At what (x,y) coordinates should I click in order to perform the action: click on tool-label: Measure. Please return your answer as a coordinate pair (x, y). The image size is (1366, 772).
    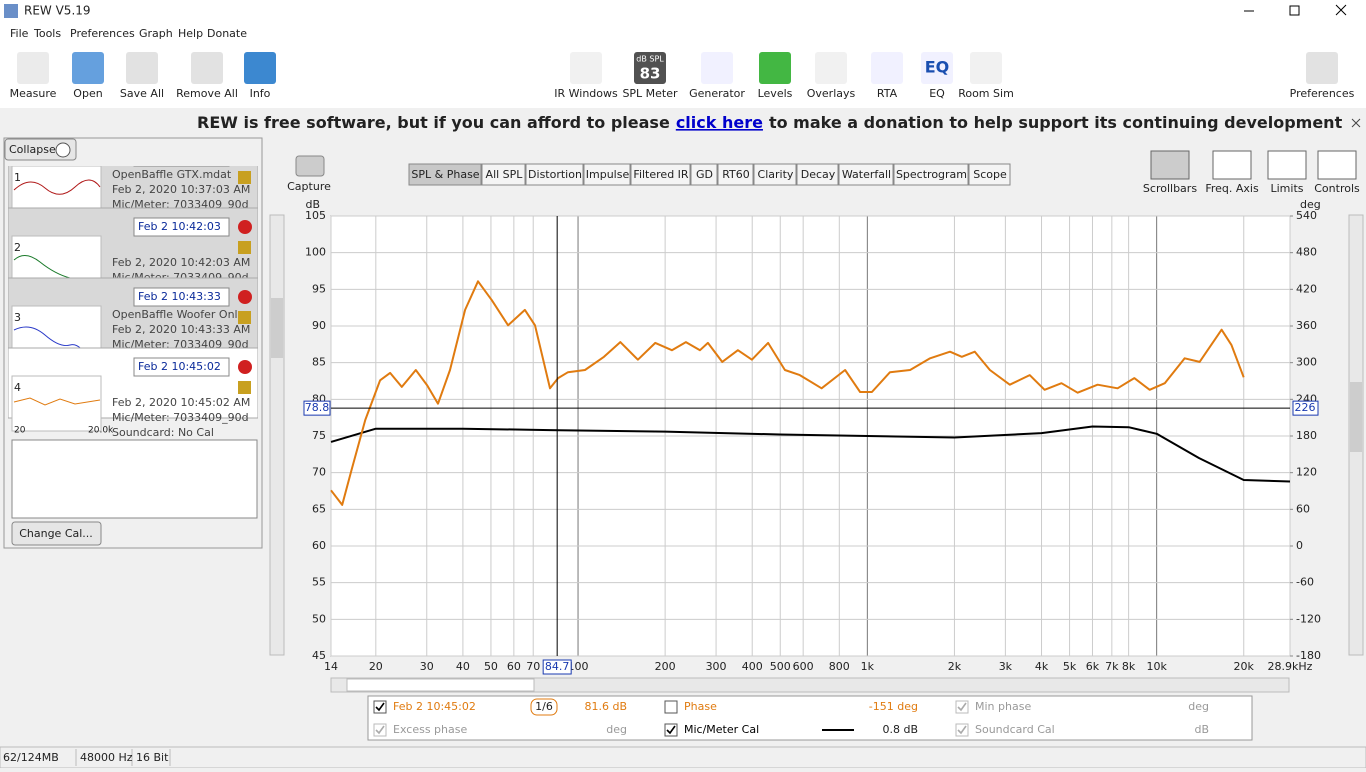
    Looking at the image, I should click on (33, 93).